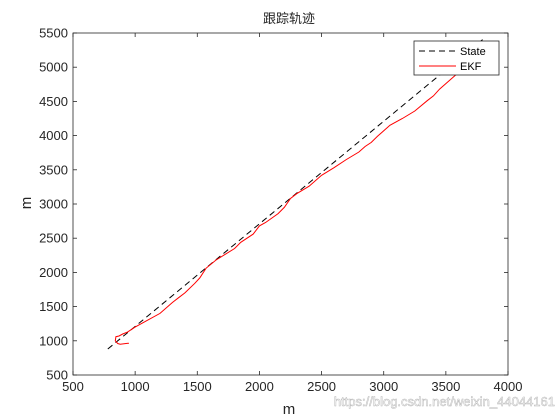  I want to click on y-tick-label: 2500, so click(53, 238).